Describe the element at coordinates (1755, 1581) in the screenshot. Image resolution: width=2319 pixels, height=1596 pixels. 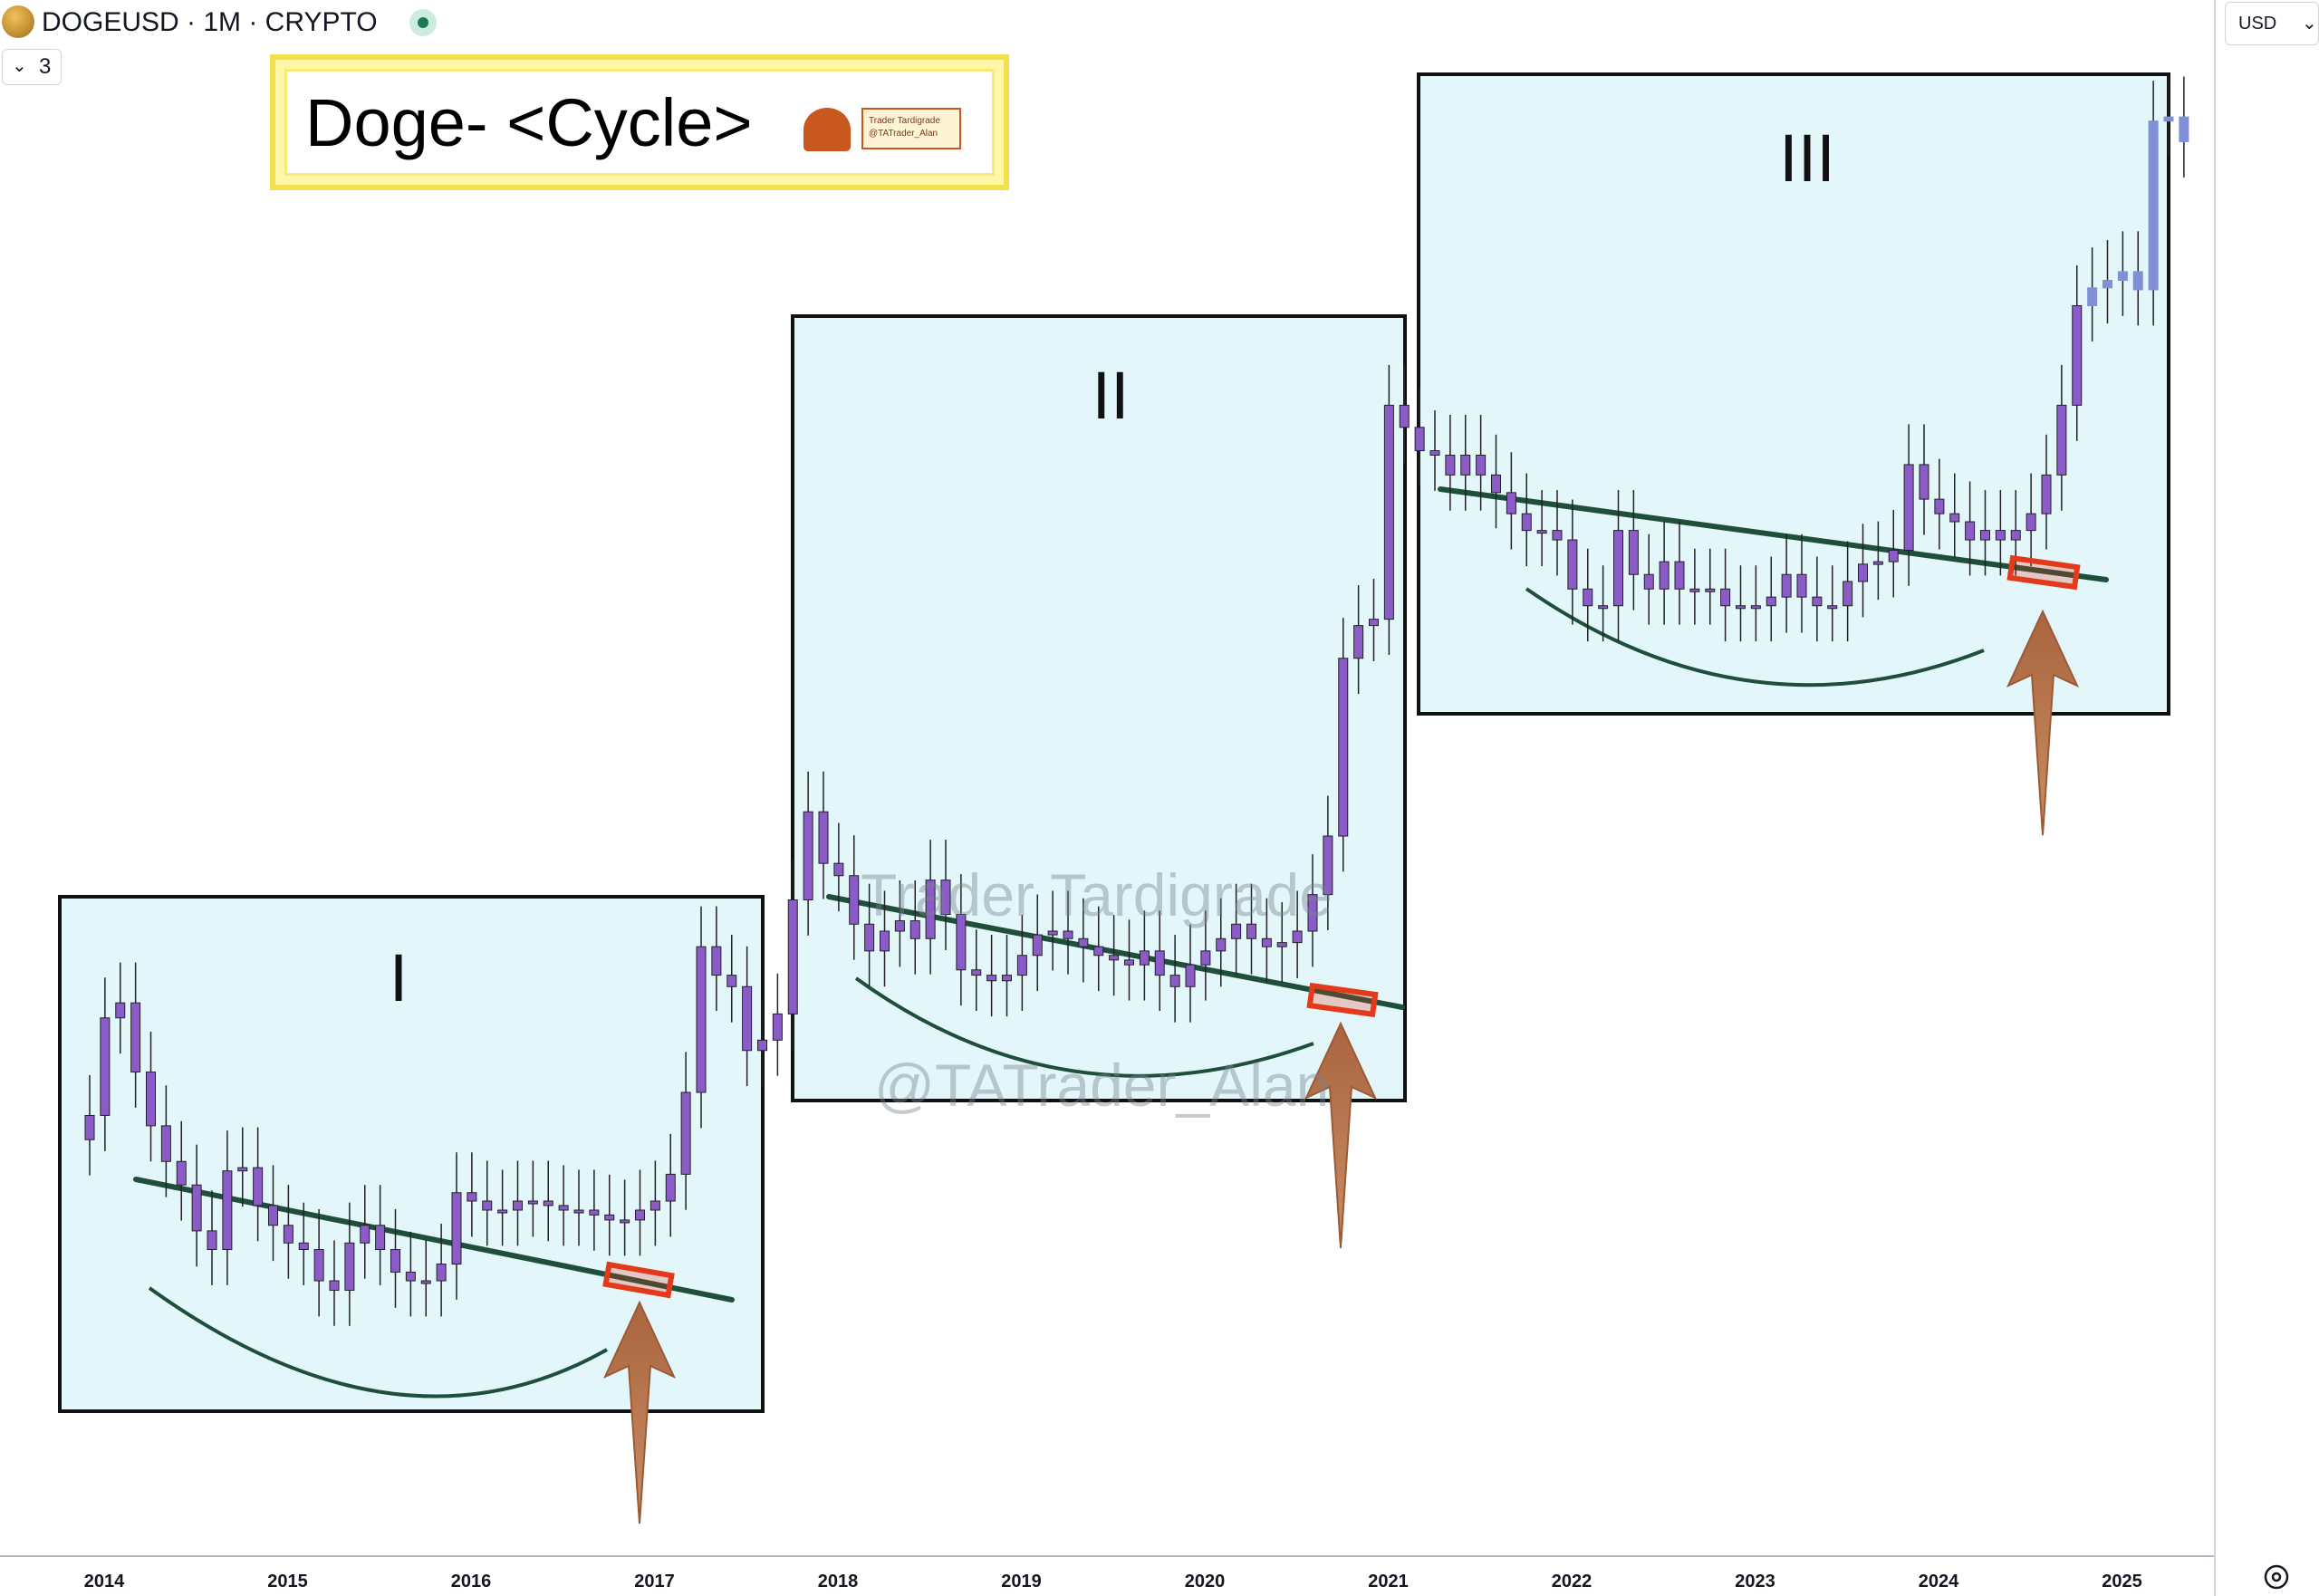
I see `x-tick-label: 2023` at that location.